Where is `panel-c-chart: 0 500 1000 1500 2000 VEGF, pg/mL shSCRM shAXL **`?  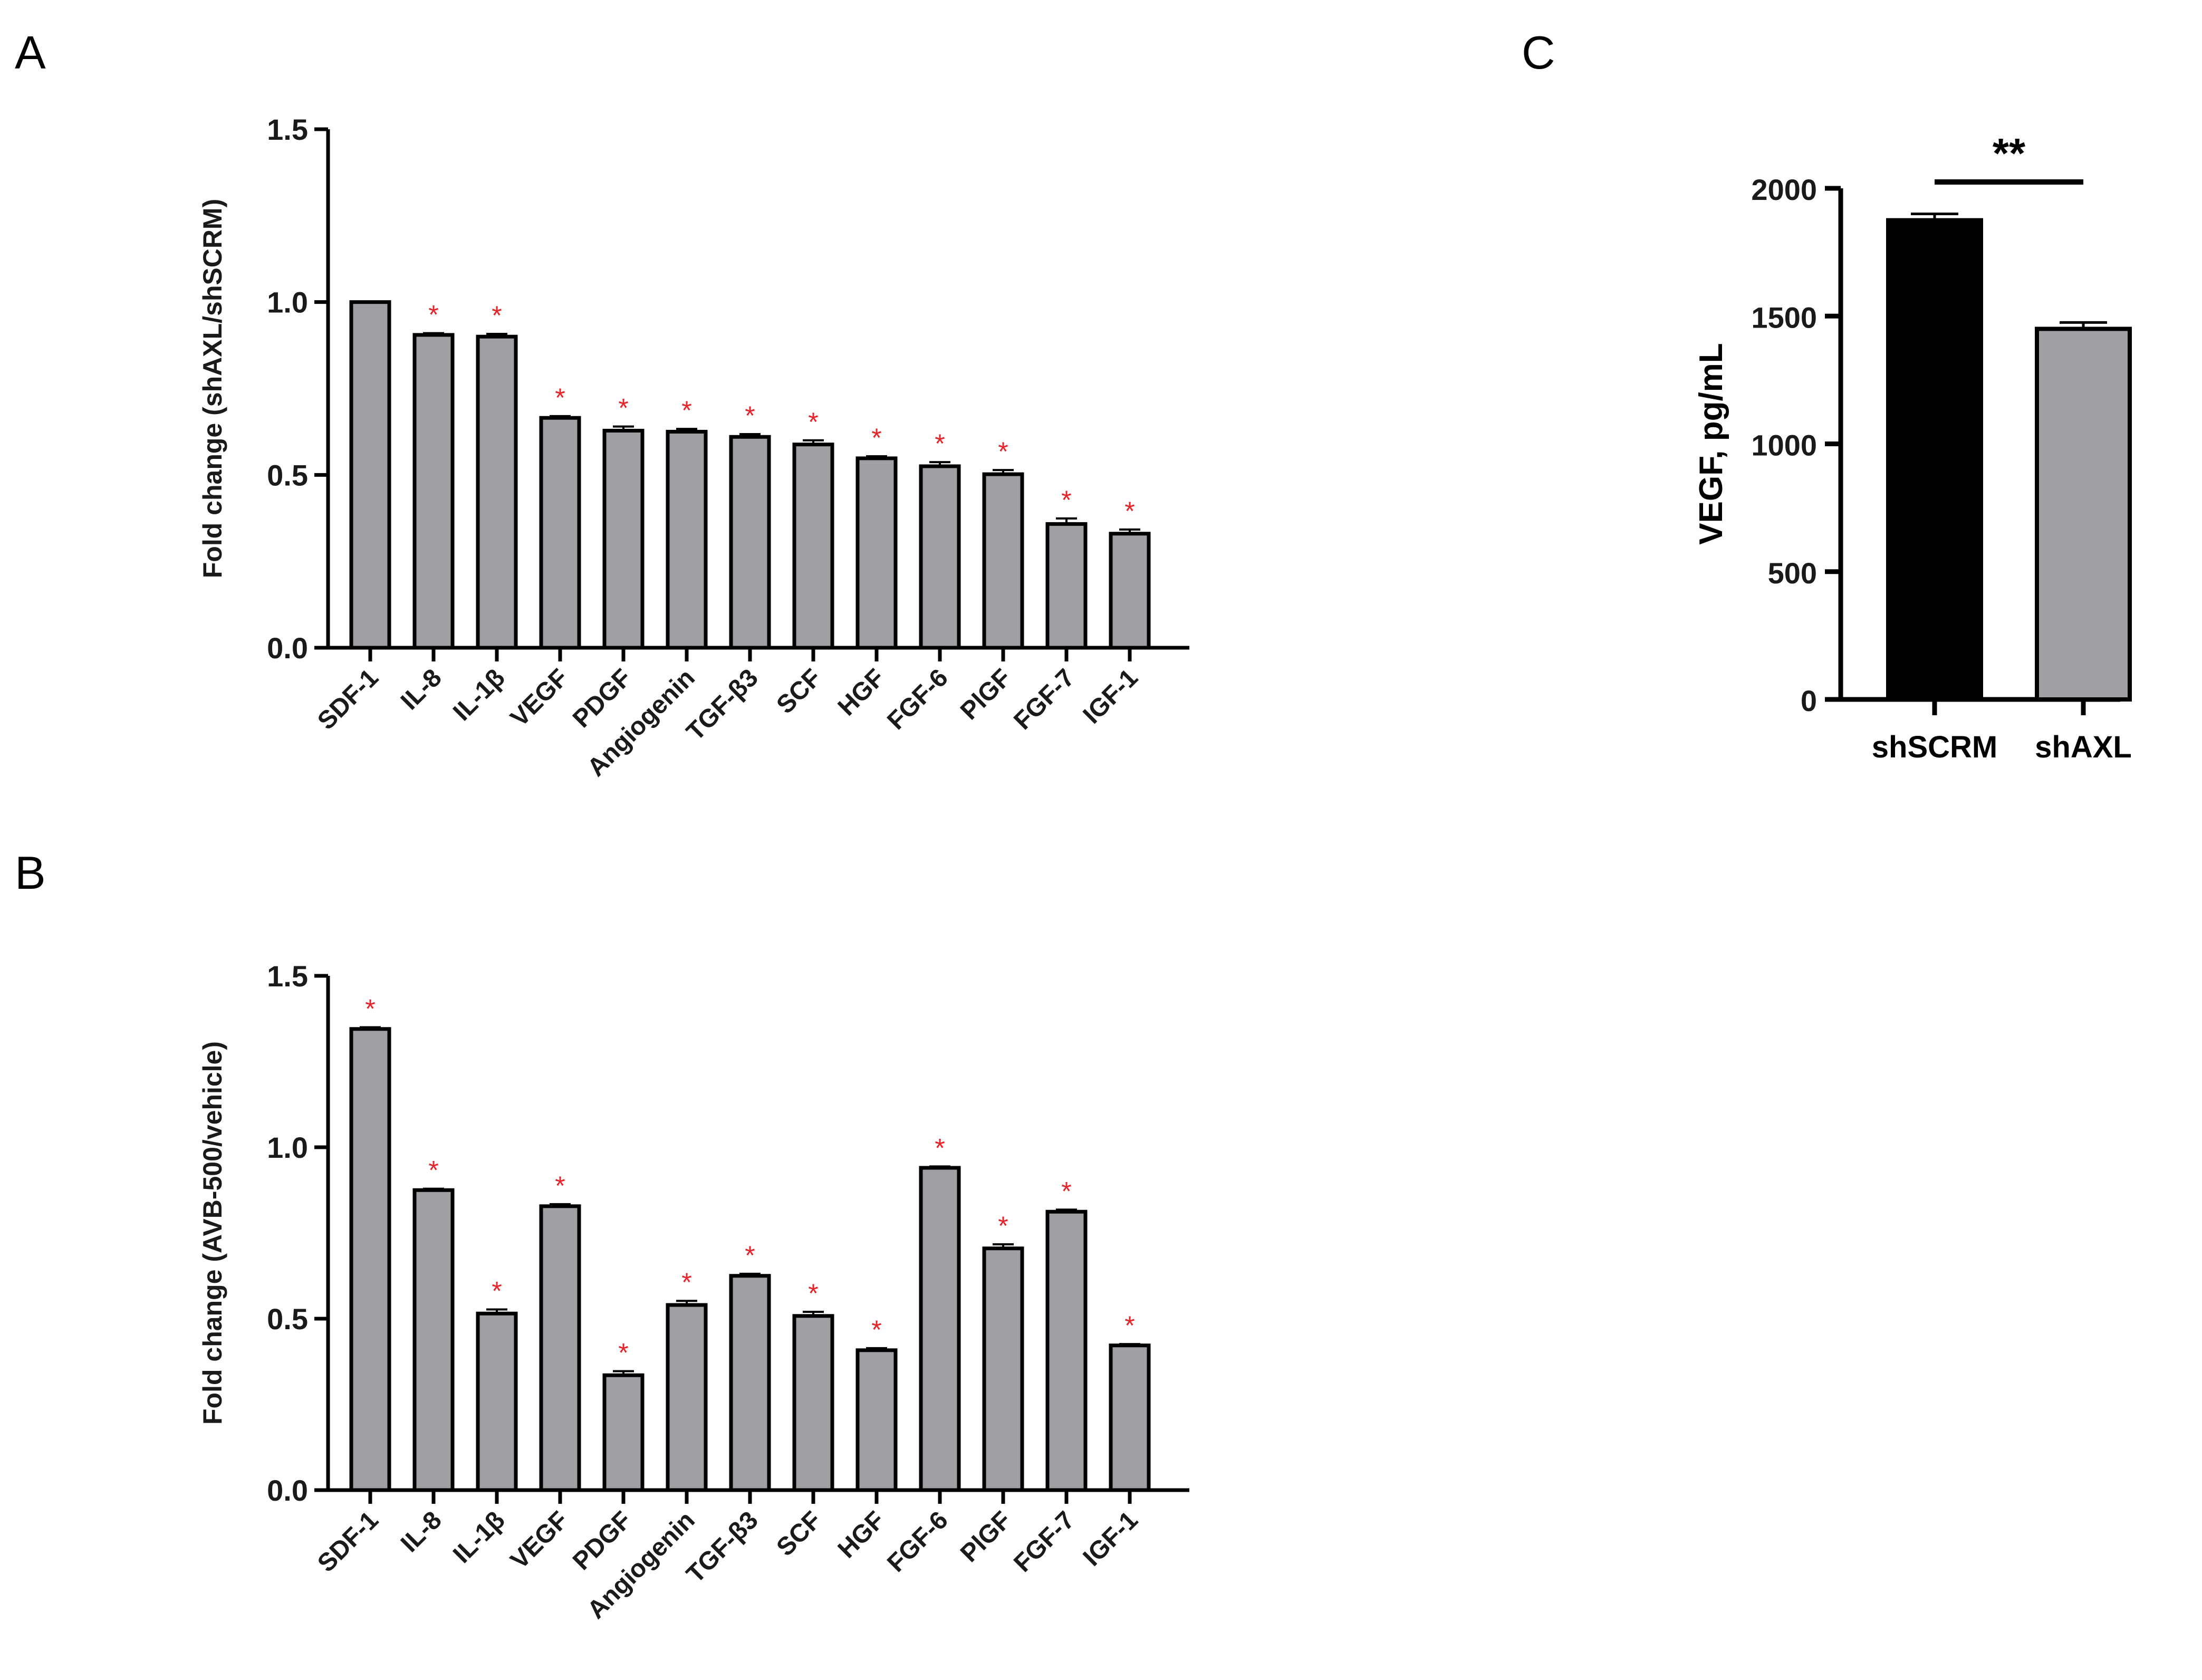 panel-c-chart: 0 500 1000 1500 2000 VEGF, pg/mL shSCRM shAXL ** is located at coordinates (1913, 447).